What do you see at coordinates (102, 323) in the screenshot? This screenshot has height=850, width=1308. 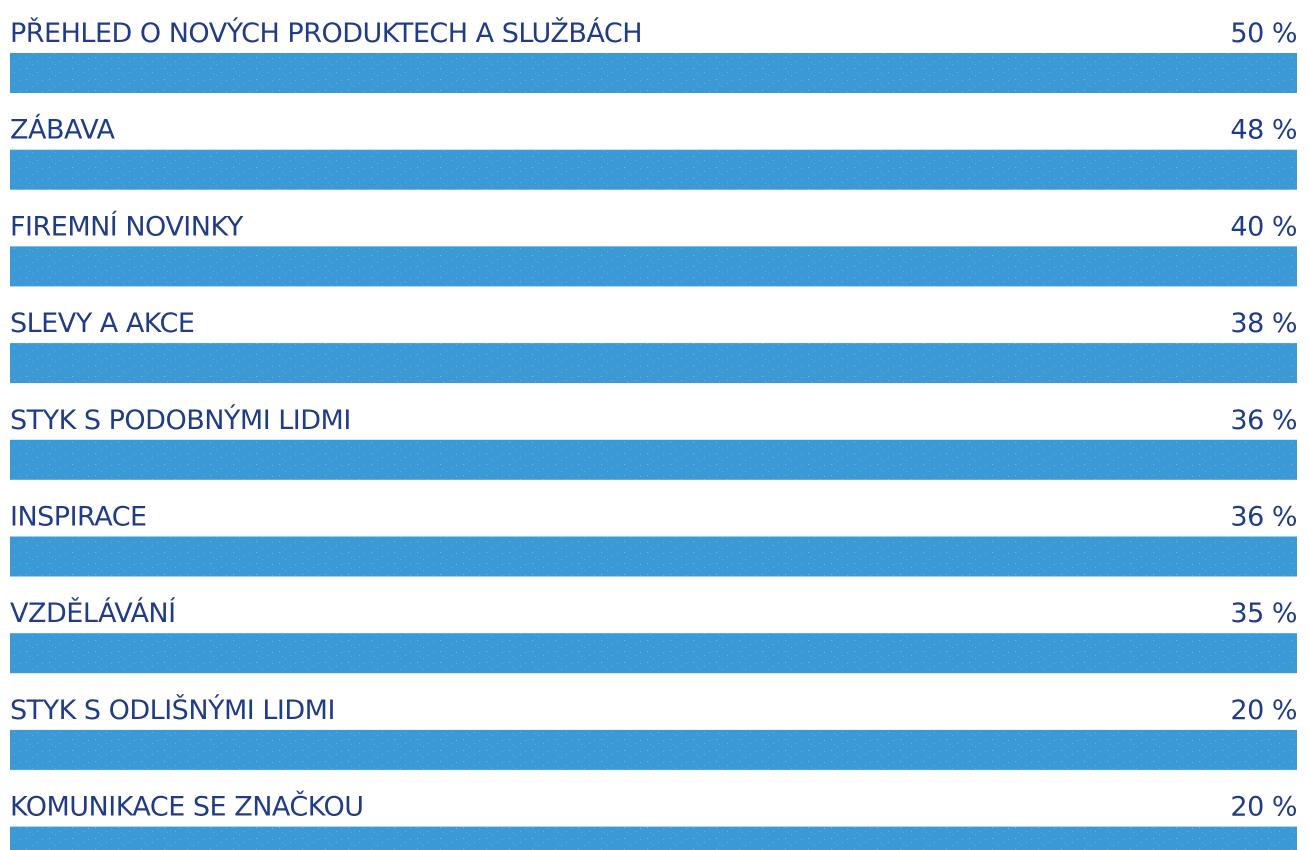 I see `category-label: SLEVY A AKCE` at bounding box center [102, 323].